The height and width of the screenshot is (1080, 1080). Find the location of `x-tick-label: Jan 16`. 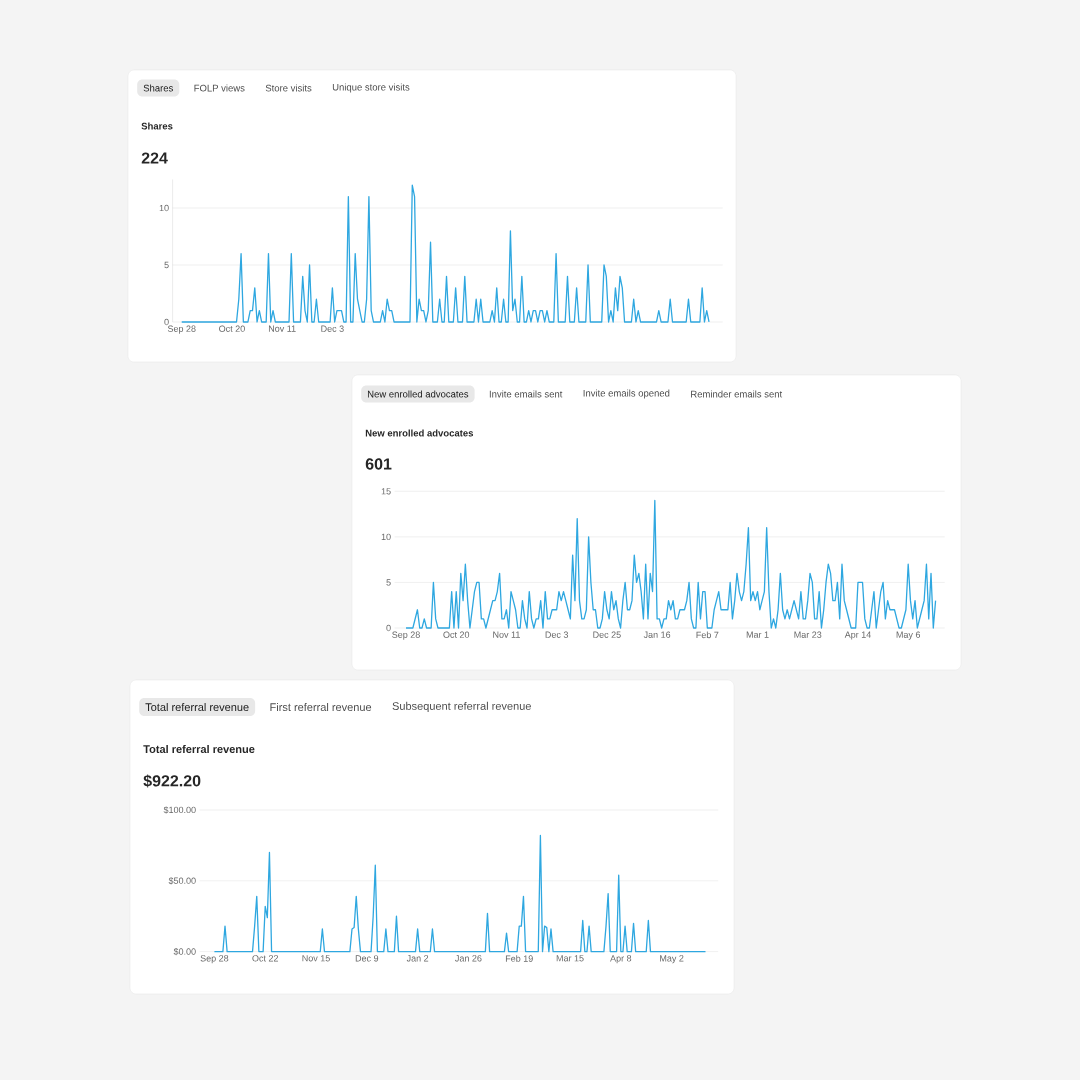

x-tick-label: Jan 16 is located at coordinates (657, 634).